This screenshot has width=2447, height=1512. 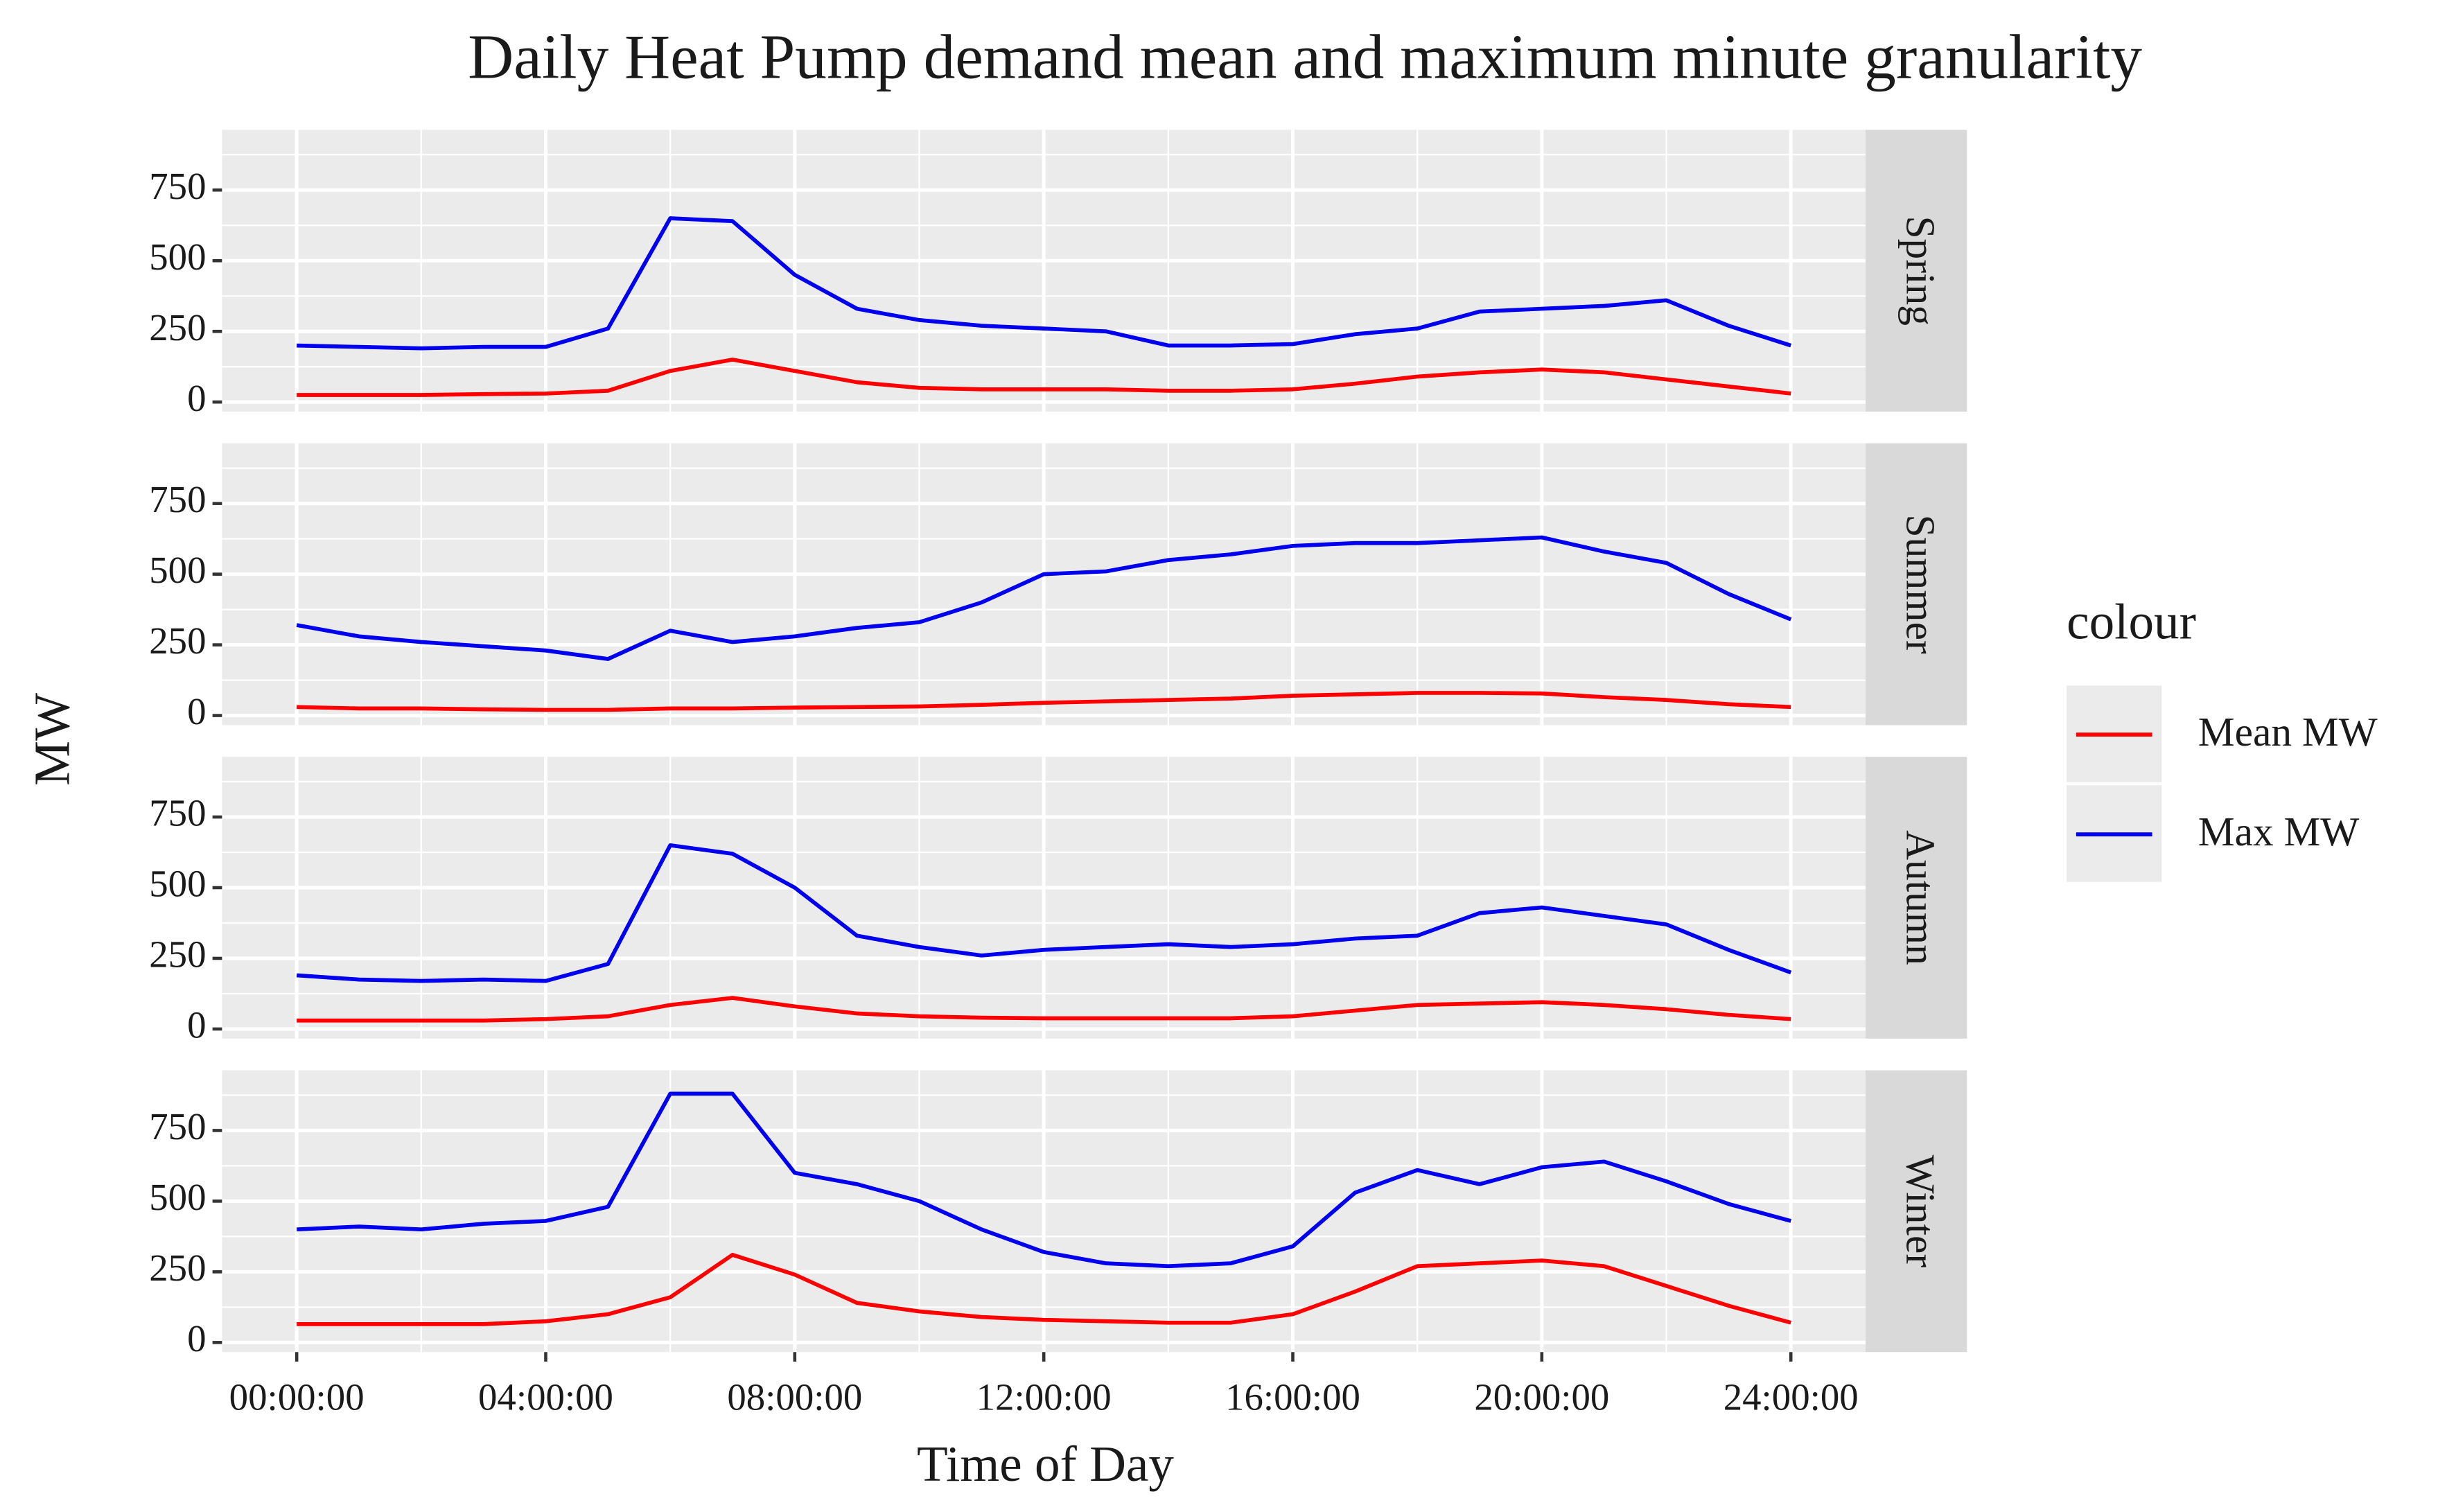 What do you see at coordinates (1791, 1397) in the screenshot?
I see `x-tick-label: 24:00:00` at bounding box center [1791, 1397].